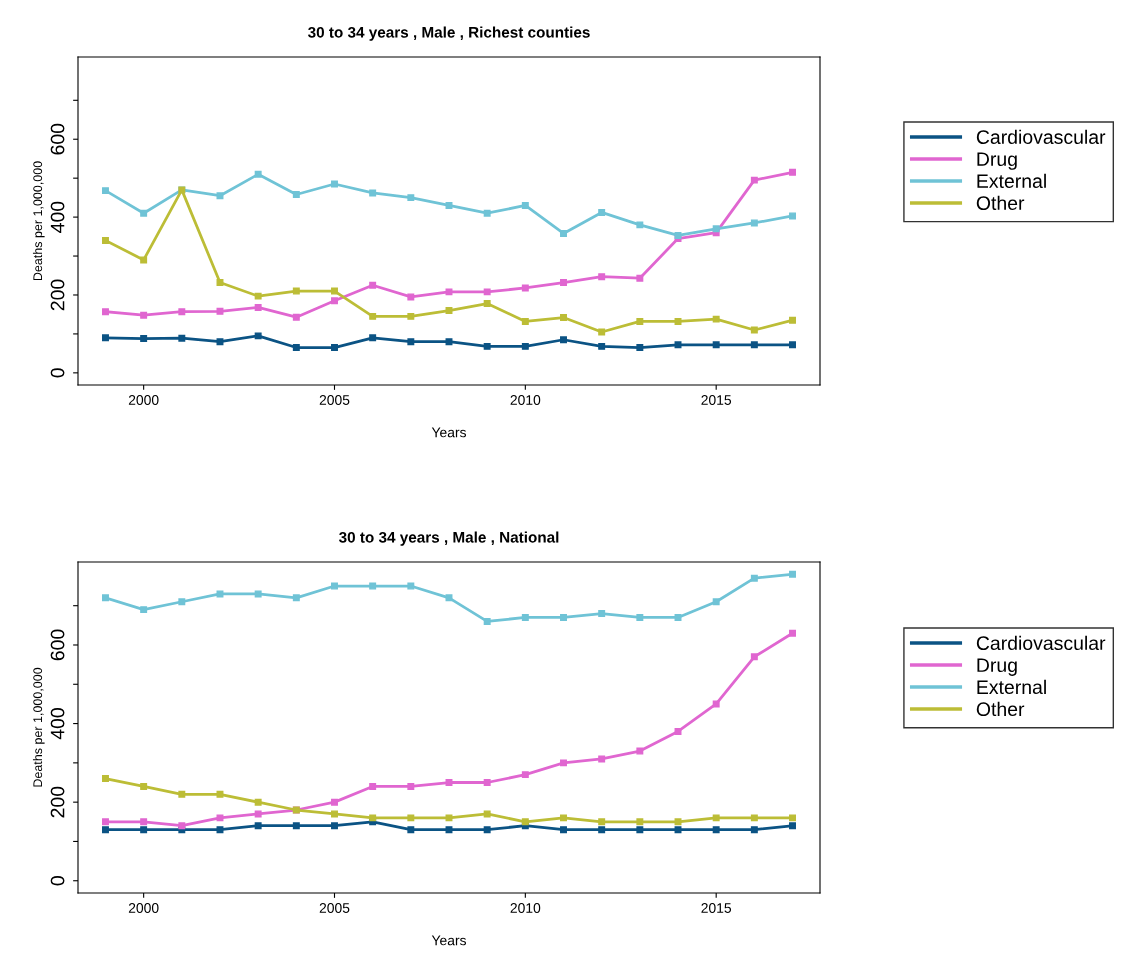  Describe the element at coordinates (448, 33) in the screenshot. I see `chart-title: 30 to 34 years , Male , Richest counties` at that location.